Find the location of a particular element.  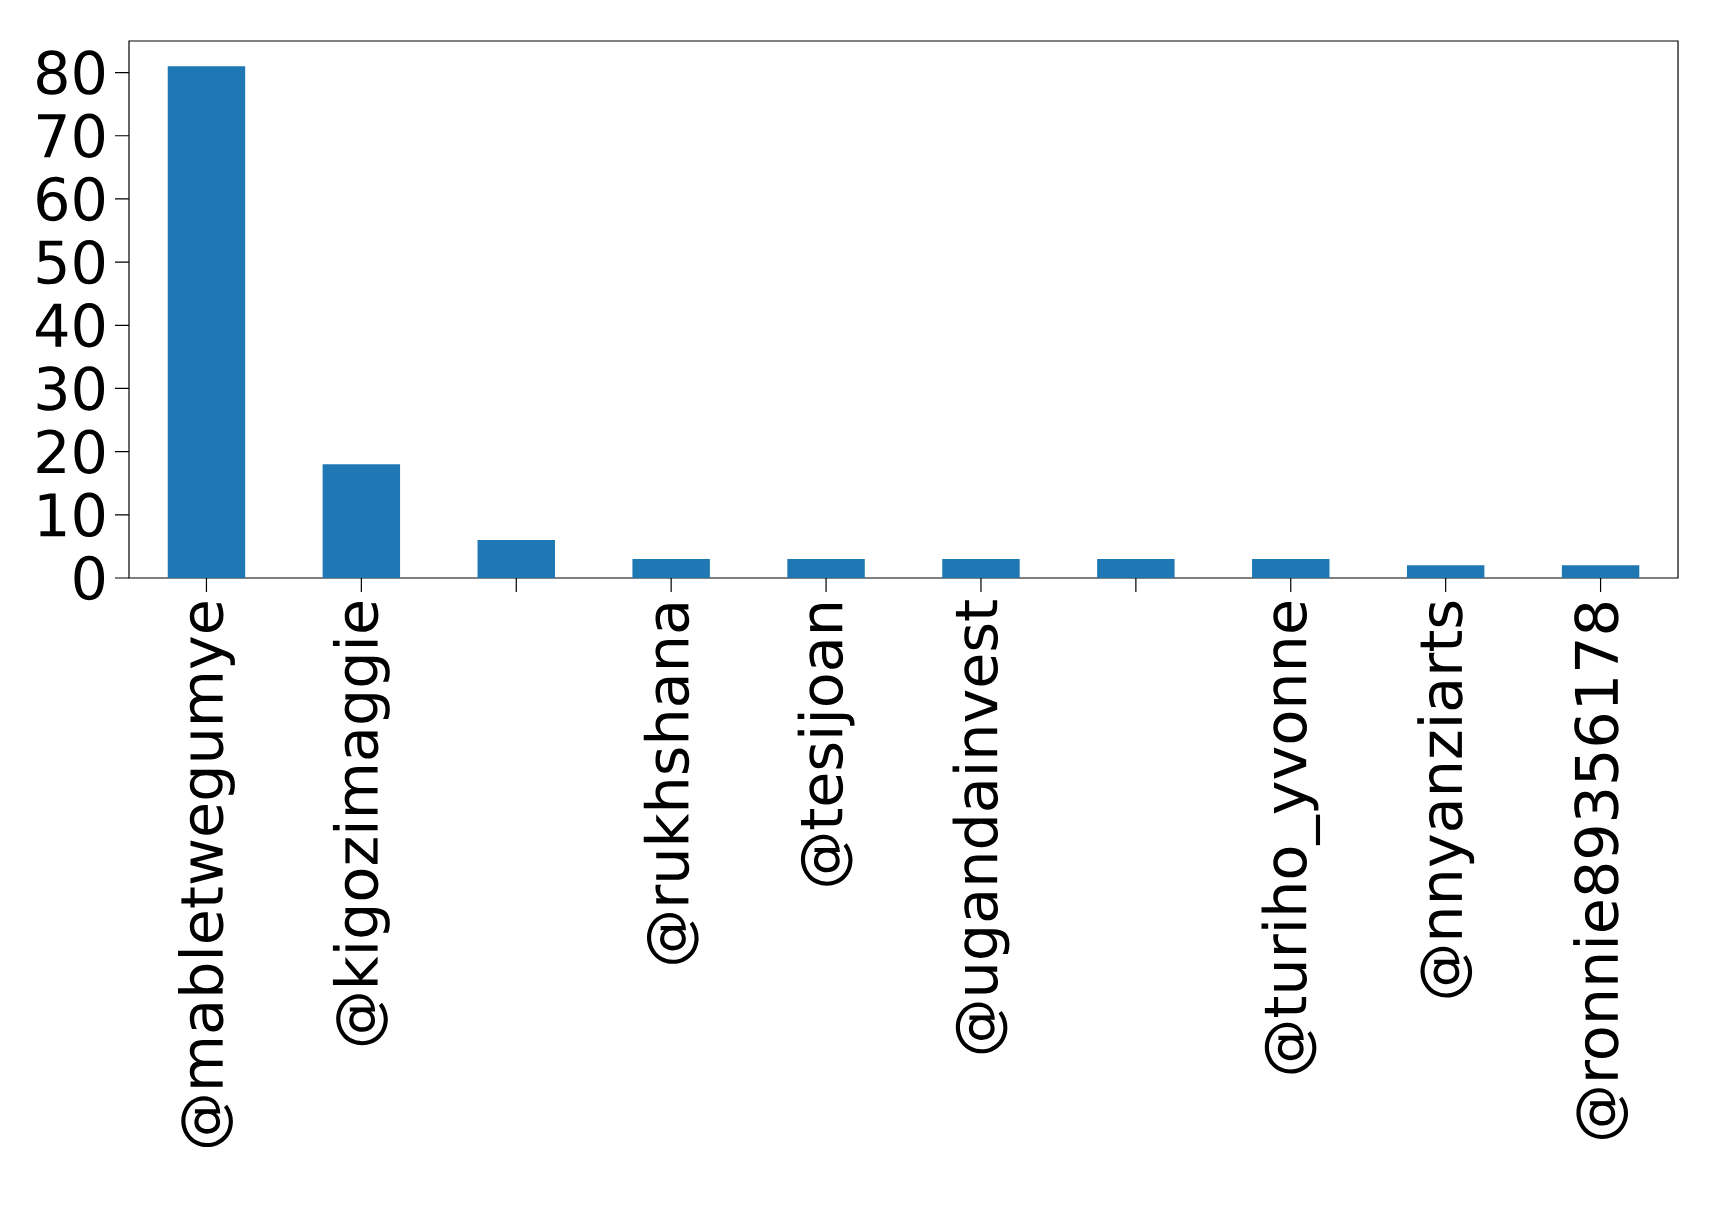

y-tick-label: 20 is located at coordinates (71, 451).